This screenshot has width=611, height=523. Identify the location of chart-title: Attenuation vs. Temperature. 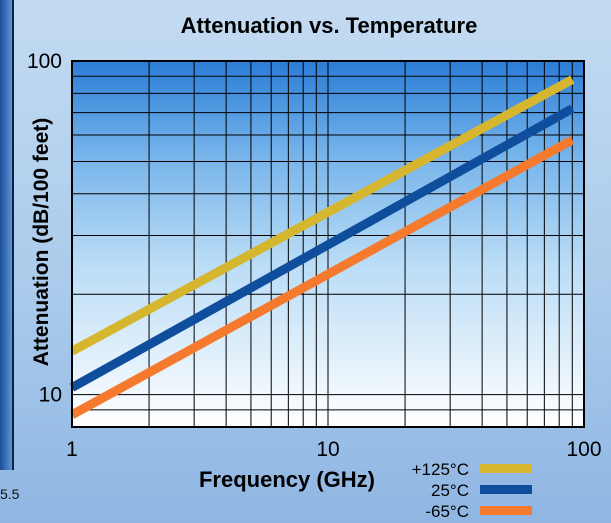
(329, 25).